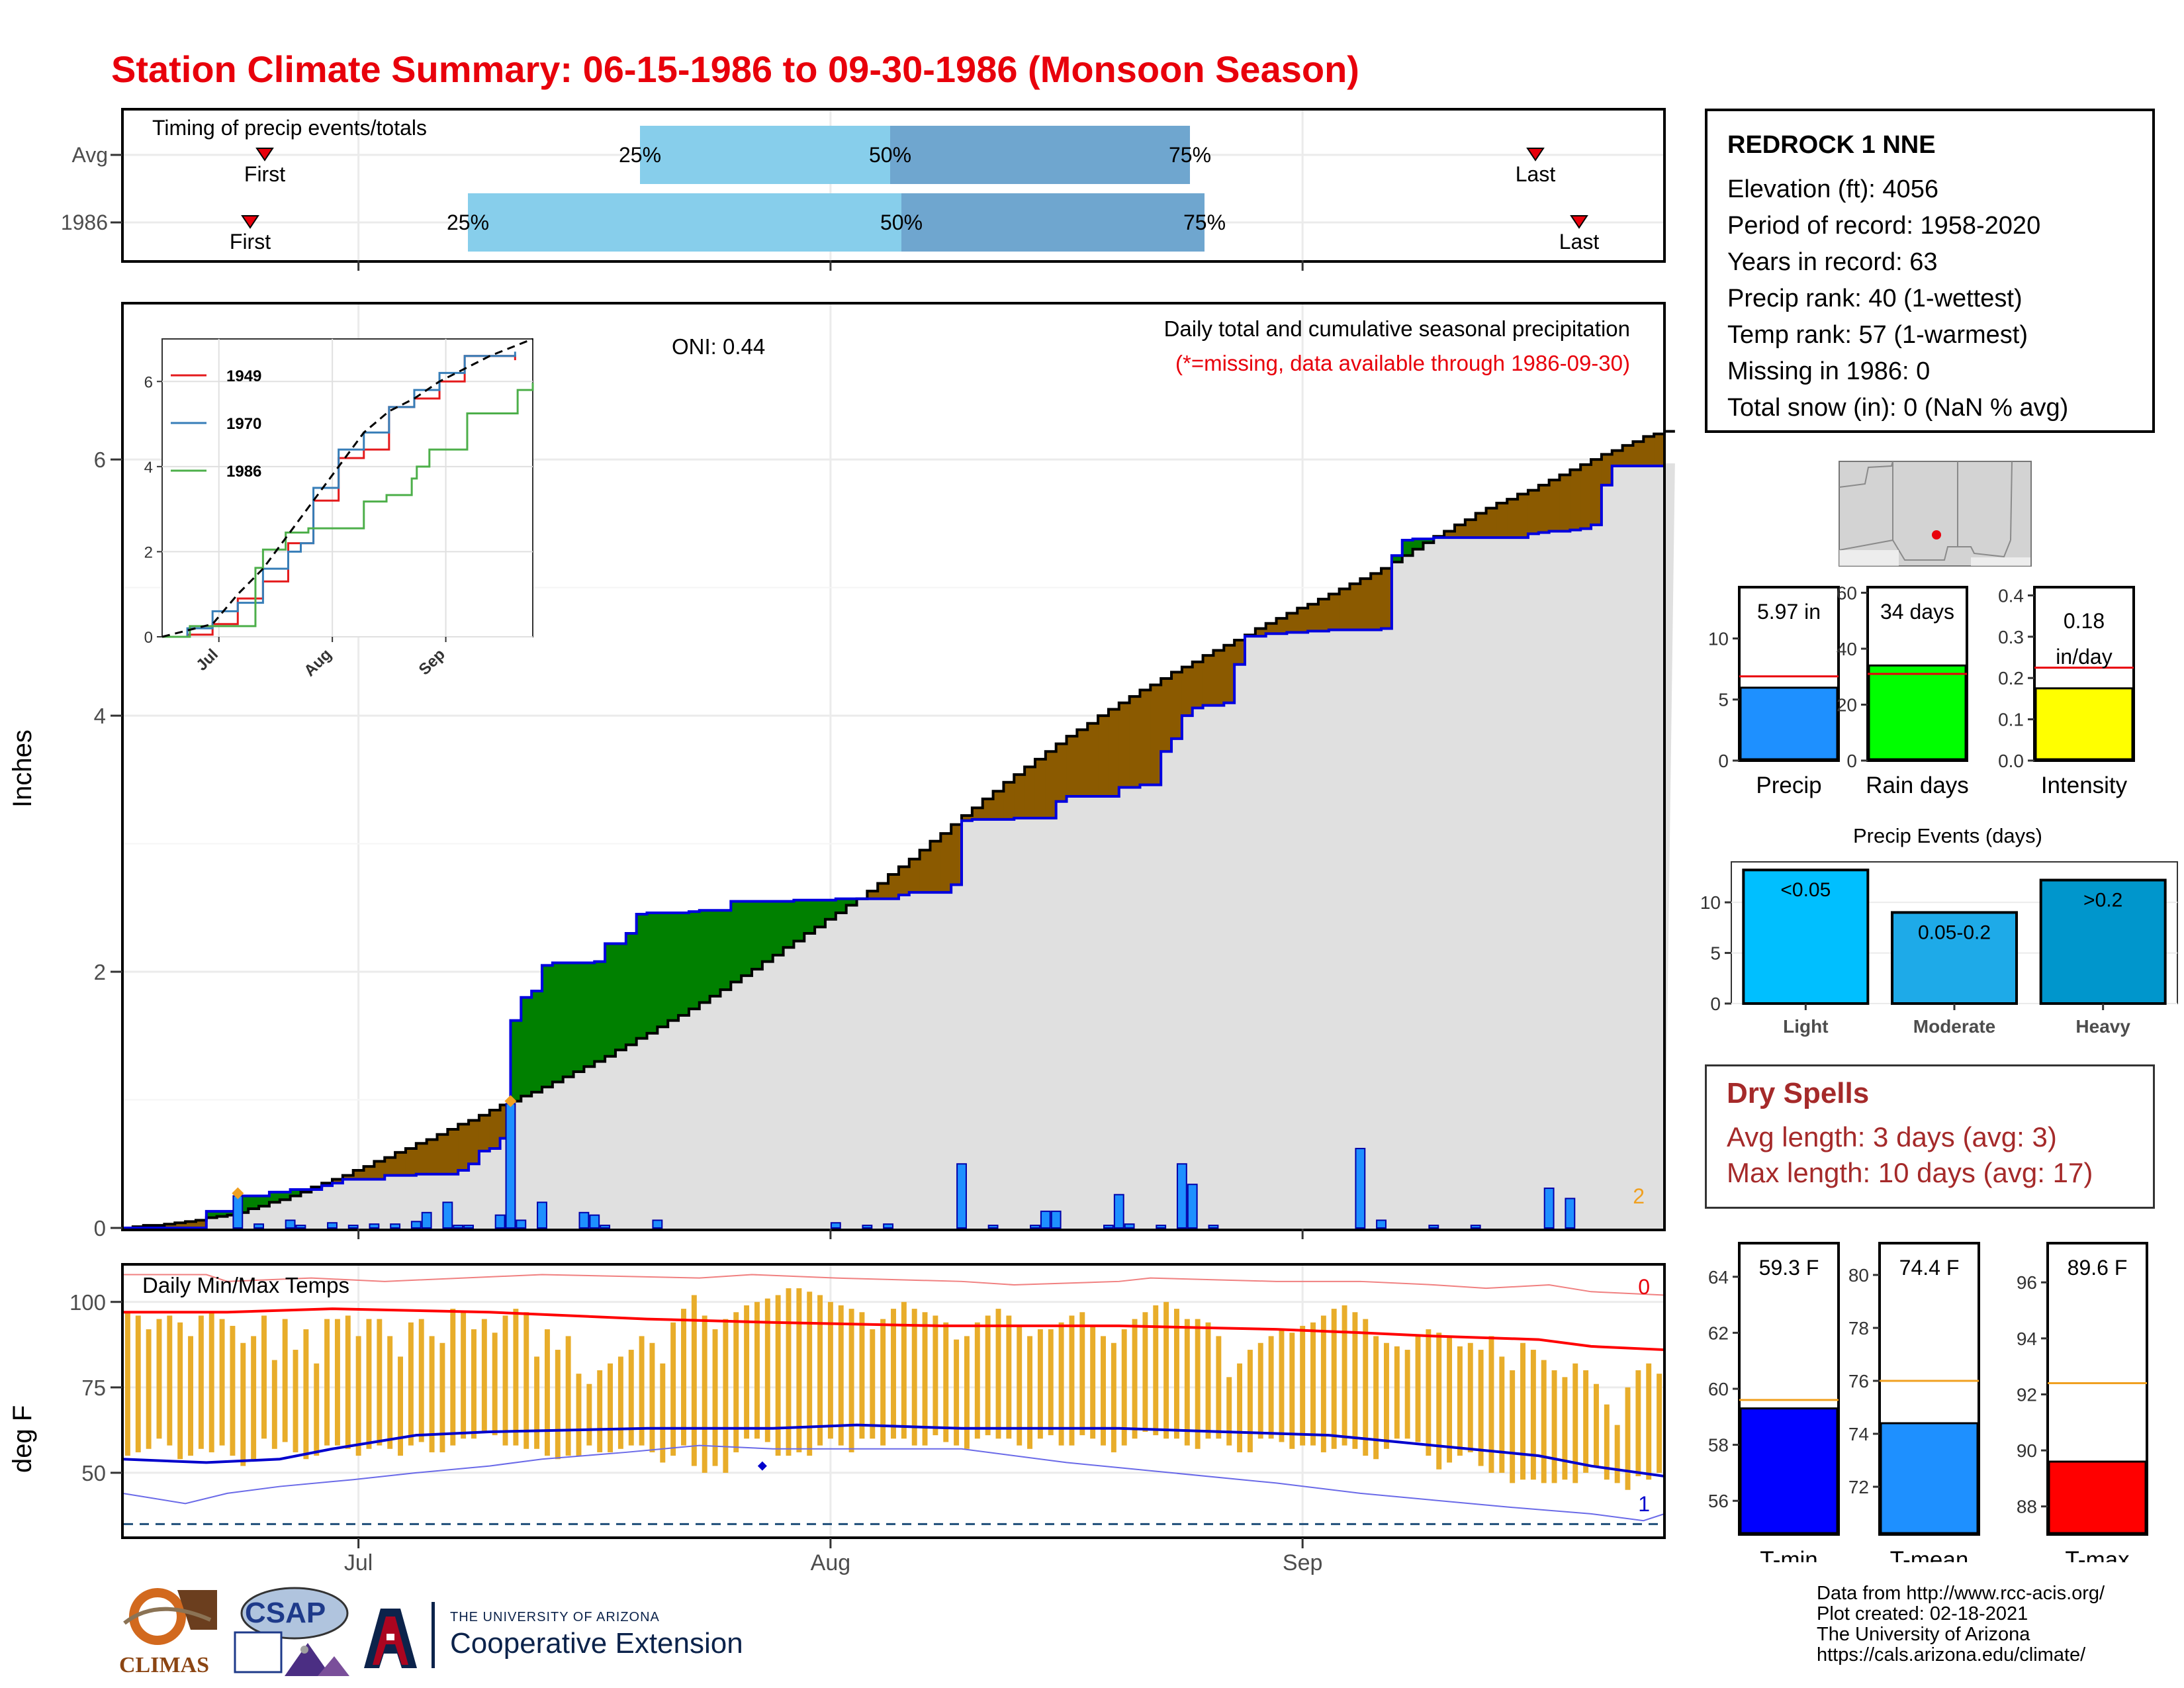  I want to click on timing-p50-label: 50%, so click(890, 155).